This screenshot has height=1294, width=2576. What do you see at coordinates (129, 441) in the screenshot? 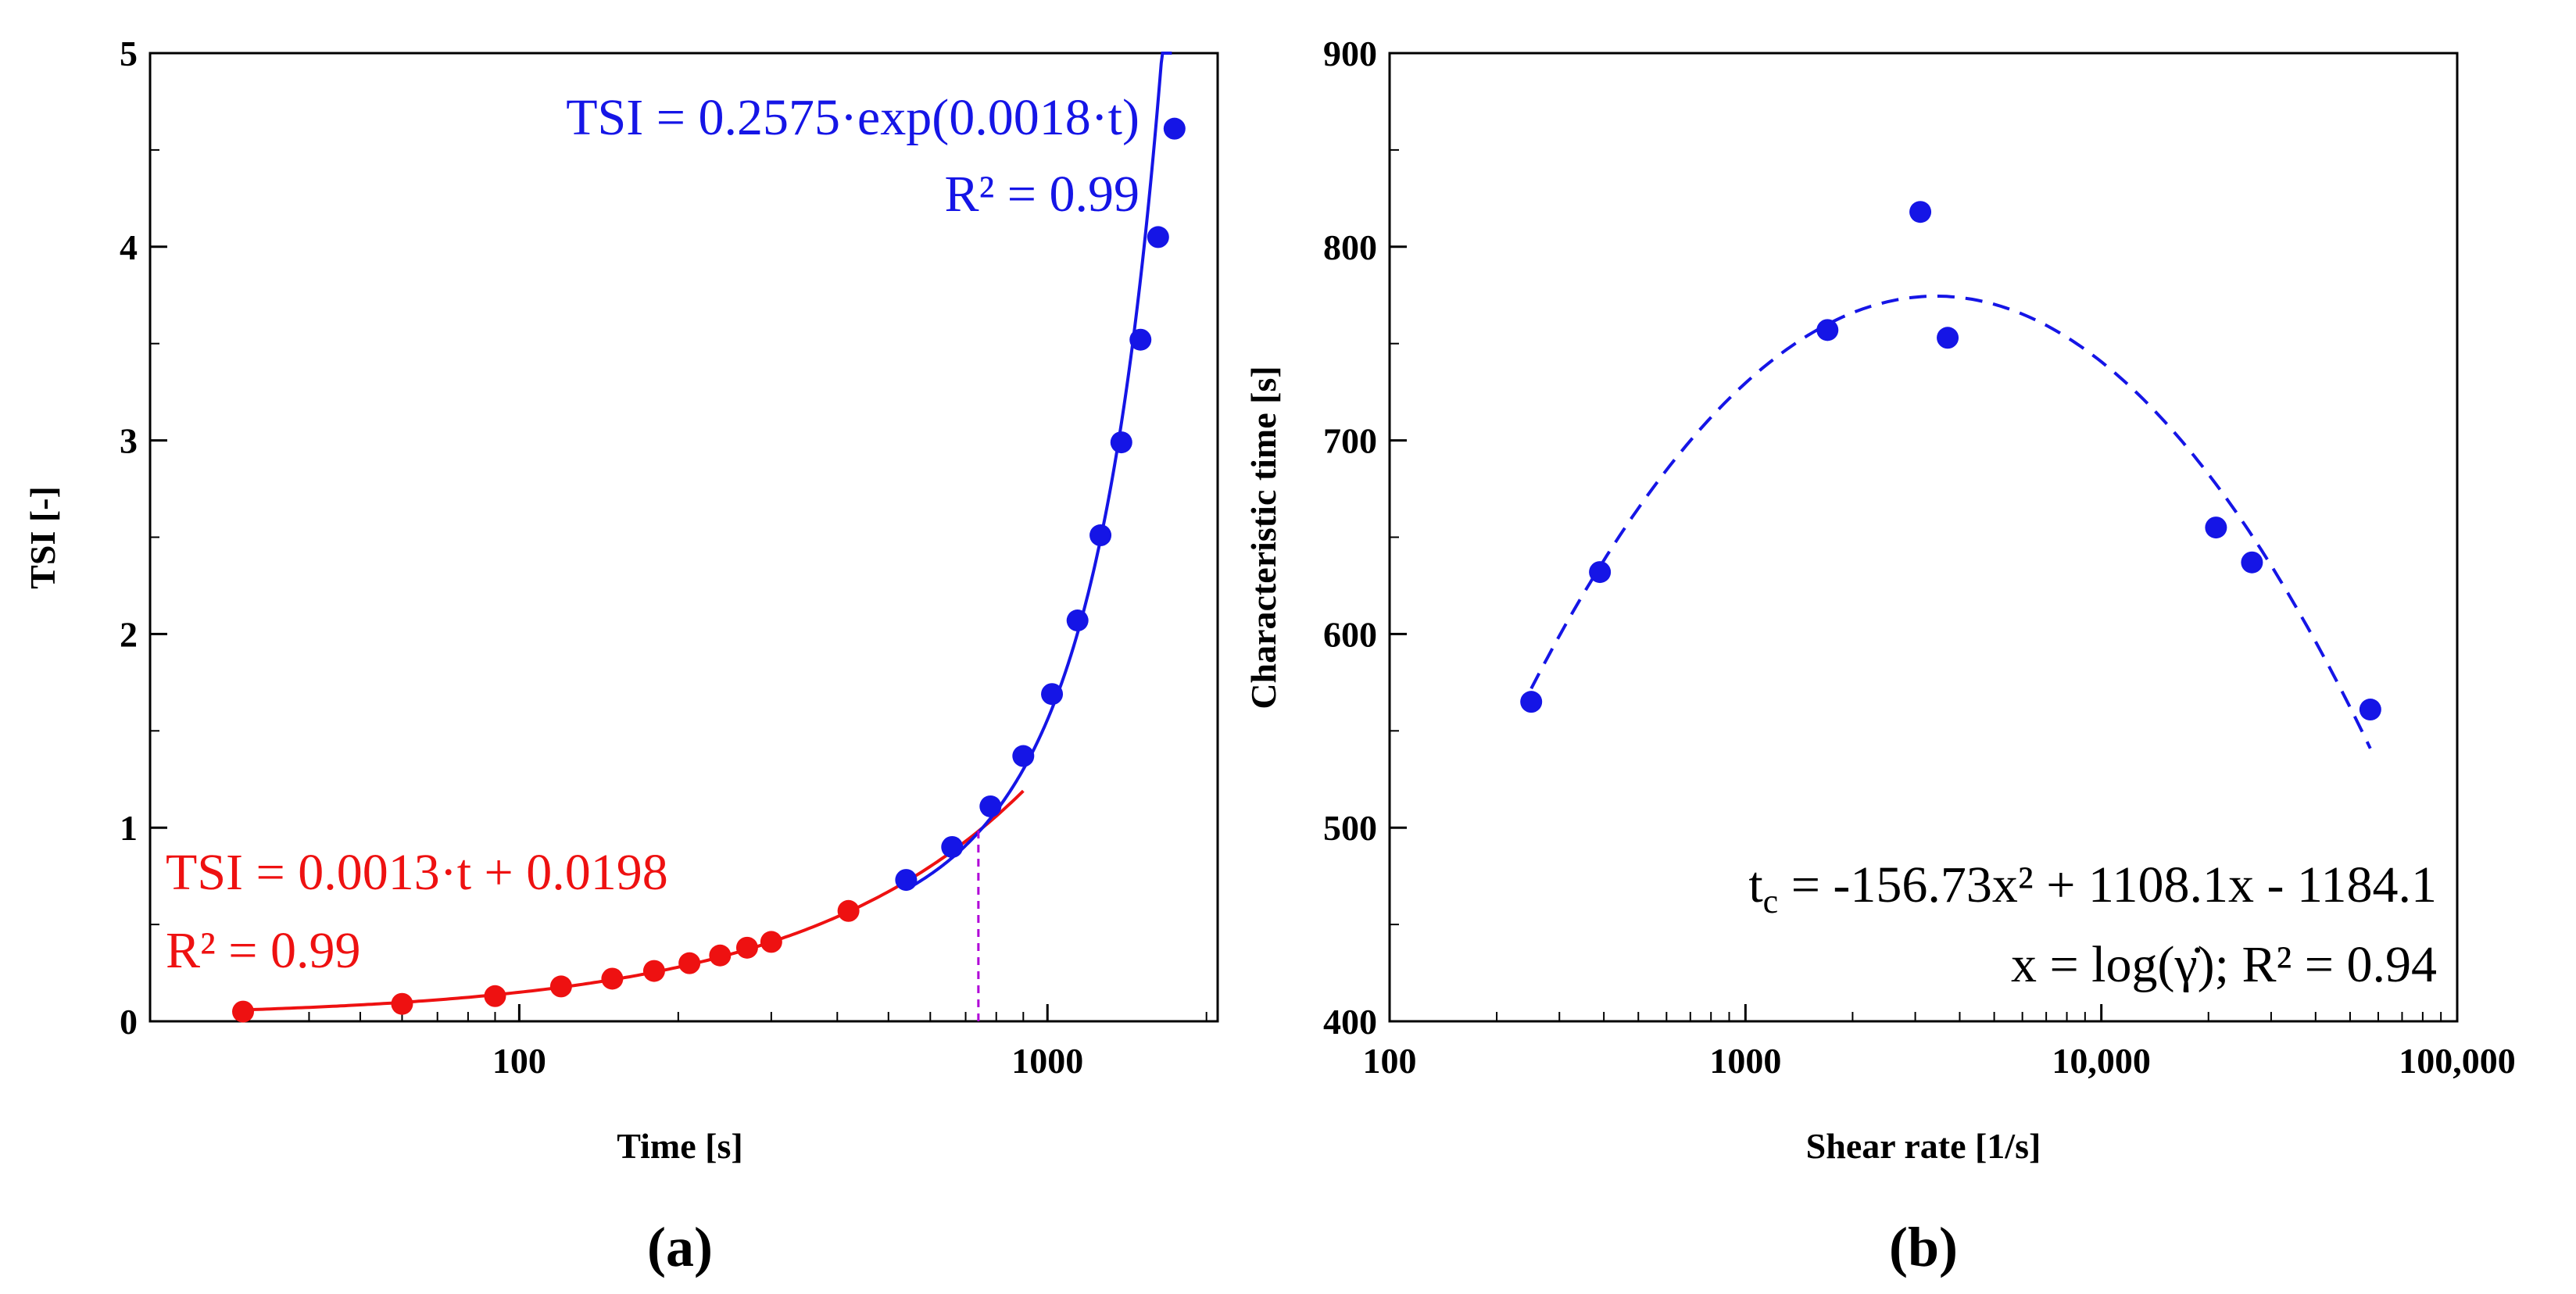
I see `a-ytick-label: 3` at bounding box center [129, 441].